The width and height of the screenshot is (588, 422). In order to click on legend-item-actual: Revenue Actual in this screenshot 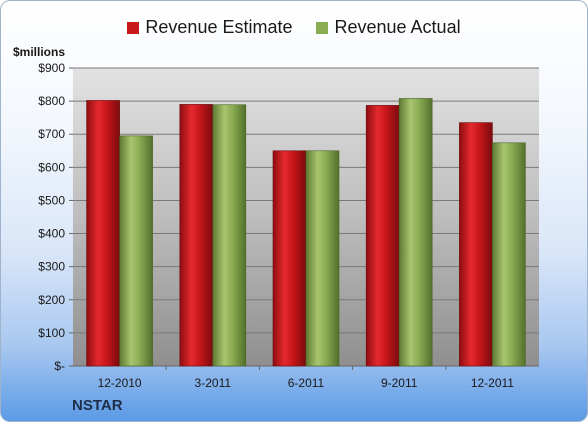, I will do `click(388, 27)`.